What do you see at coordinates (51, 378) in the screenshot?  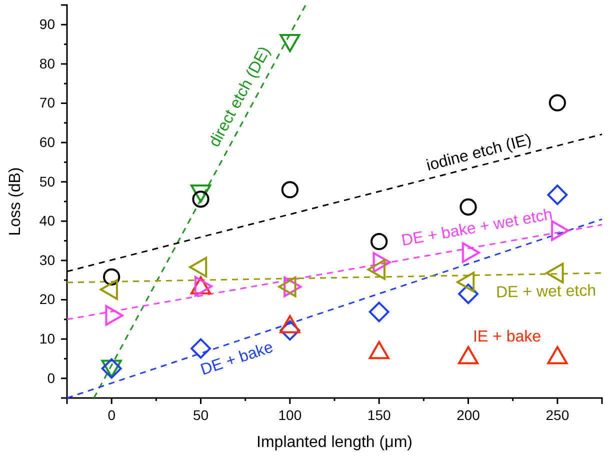 I see `y-tick-label: 0` at bounding box center [51, 378].